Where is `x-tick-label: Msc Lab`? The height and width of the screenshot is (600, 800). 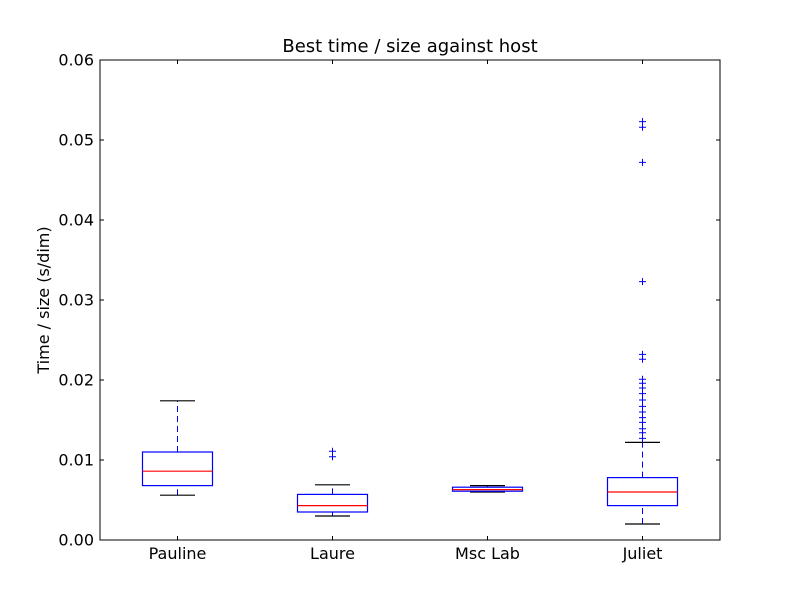 x-tick-label: Msc Lab is located at coordinates (487, 553).